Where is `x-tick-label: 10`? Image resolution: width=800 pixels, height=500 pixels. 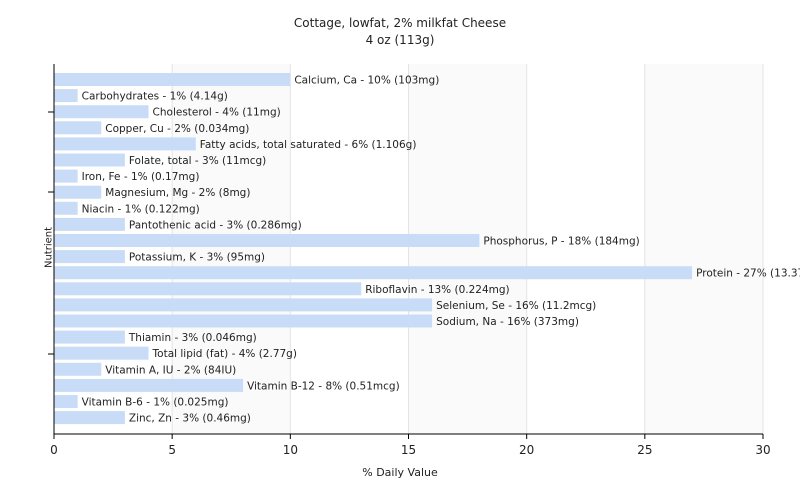 x-tick-label: 10 is located at coordinates (290, 450).